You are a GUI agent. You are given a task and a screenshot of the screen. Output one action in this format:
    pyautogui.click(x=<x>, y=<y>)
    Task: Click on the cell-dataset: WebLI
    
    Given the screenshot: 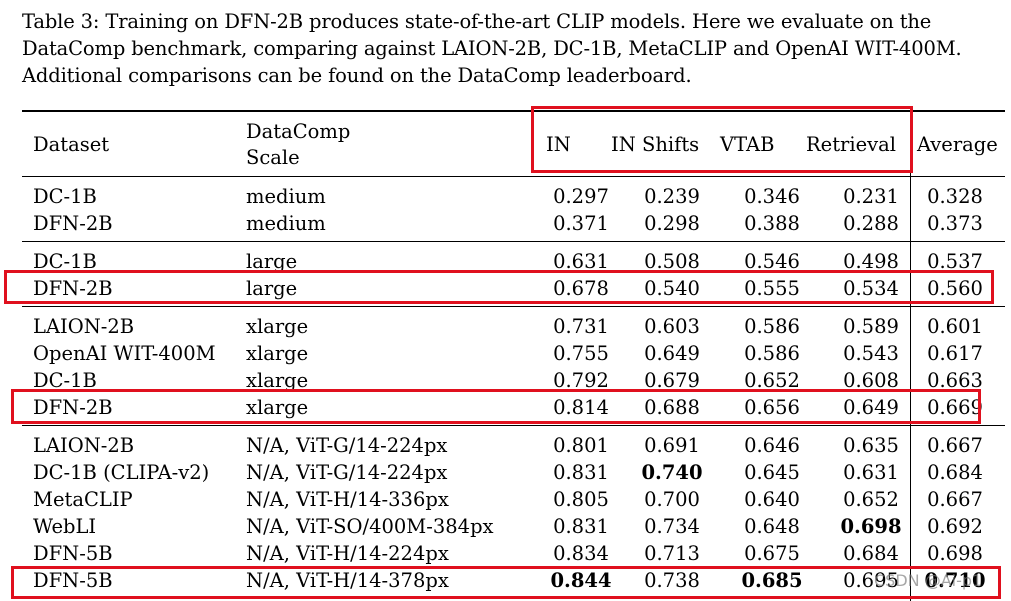 What is the action you would take?
    pyautogui.click(x=65, y=526)
    